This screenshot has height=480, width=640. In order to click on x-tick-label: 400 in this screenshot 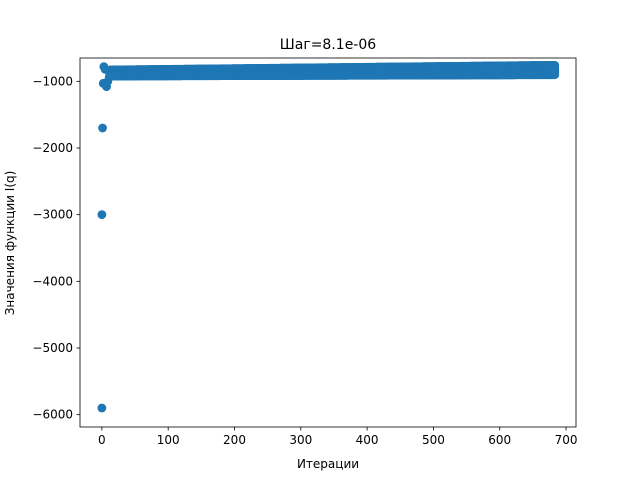, I will do `click(367, 440)`.